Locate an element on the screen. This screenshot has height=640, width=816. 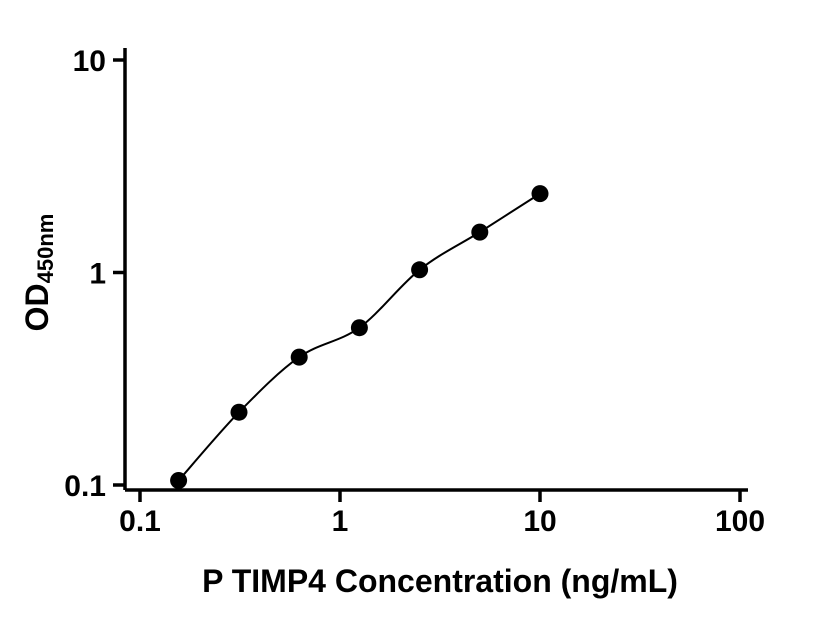
y-tick-label: 10 is located at coordinates (89, 61).